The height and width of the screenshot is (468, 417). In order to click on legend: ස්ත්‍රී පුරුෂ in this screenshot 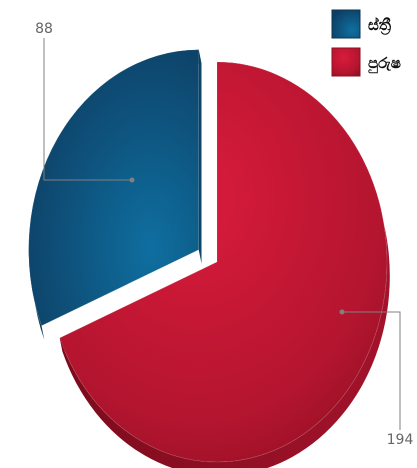, I will do `click(366, 43)`.